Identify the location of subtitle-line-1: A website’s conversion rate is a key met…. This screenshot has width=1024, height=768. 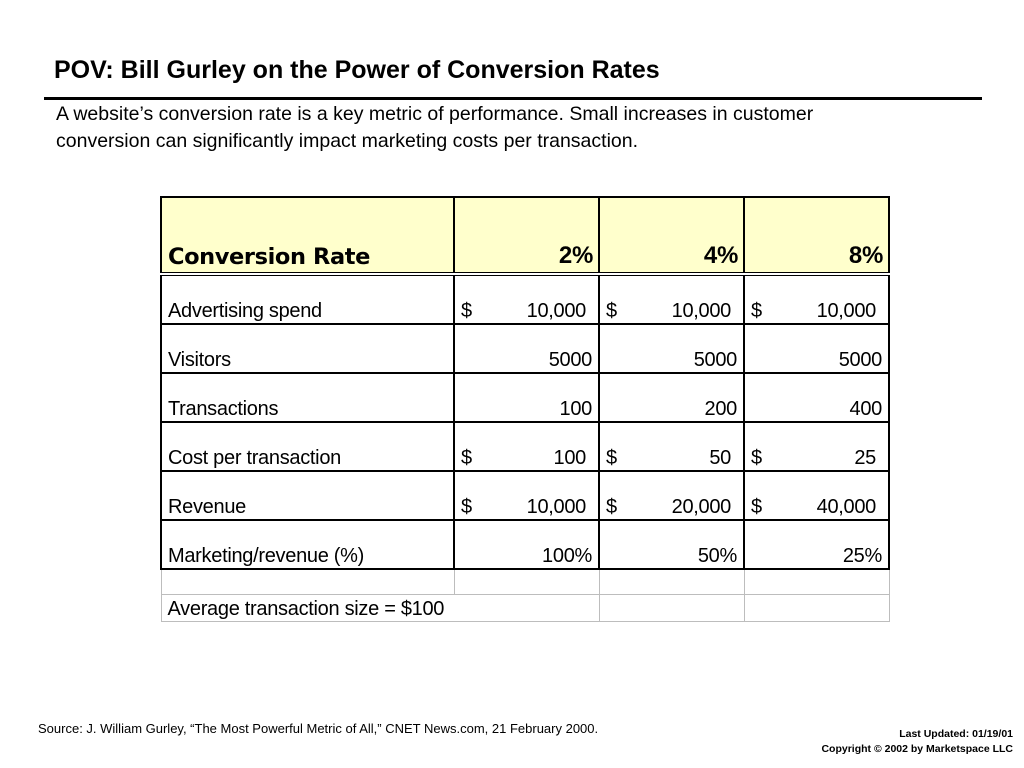
(435, 114).